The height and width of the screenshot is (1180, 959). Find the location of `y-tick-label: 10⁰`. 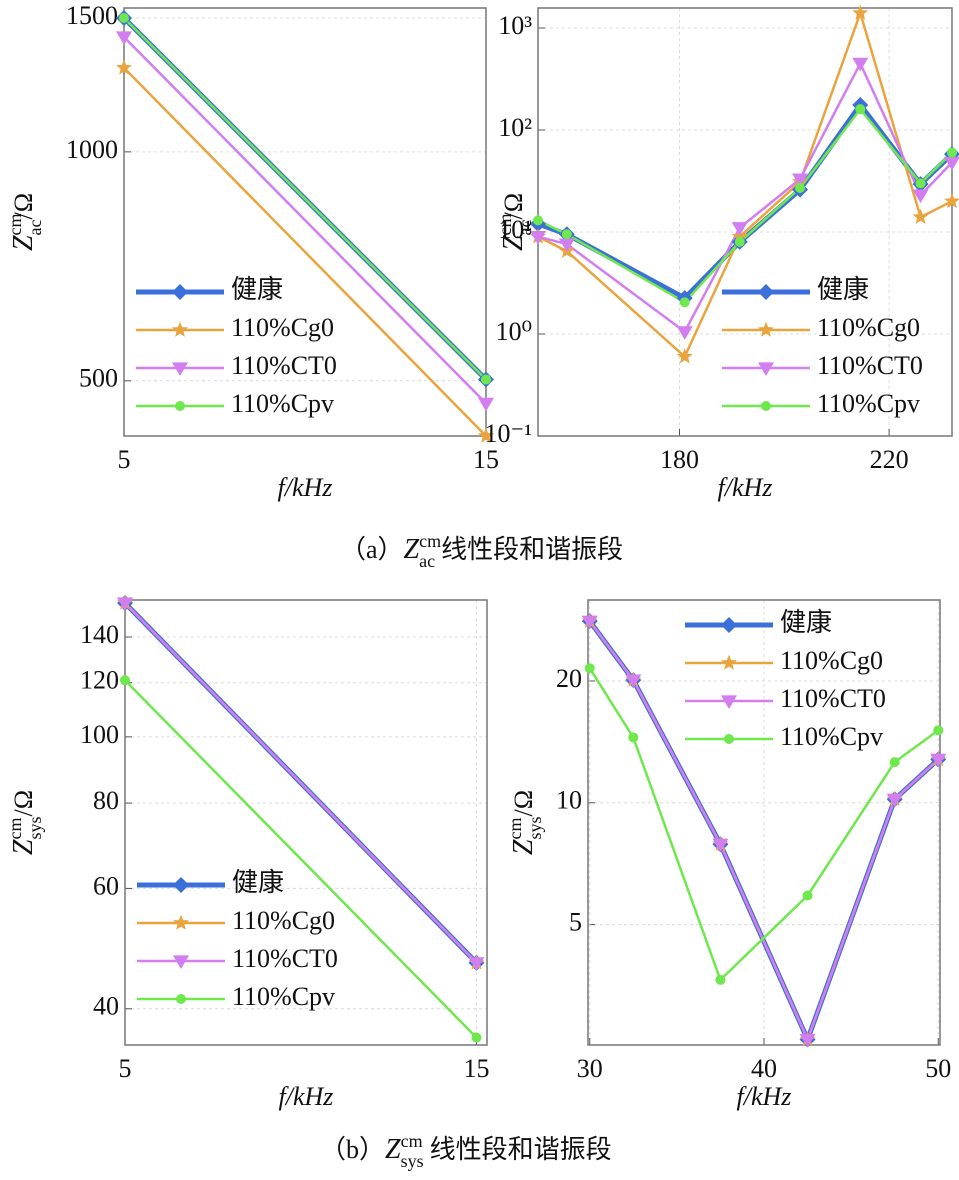

y-tick-label: 10⁰ is located at coordinates (514, 331).